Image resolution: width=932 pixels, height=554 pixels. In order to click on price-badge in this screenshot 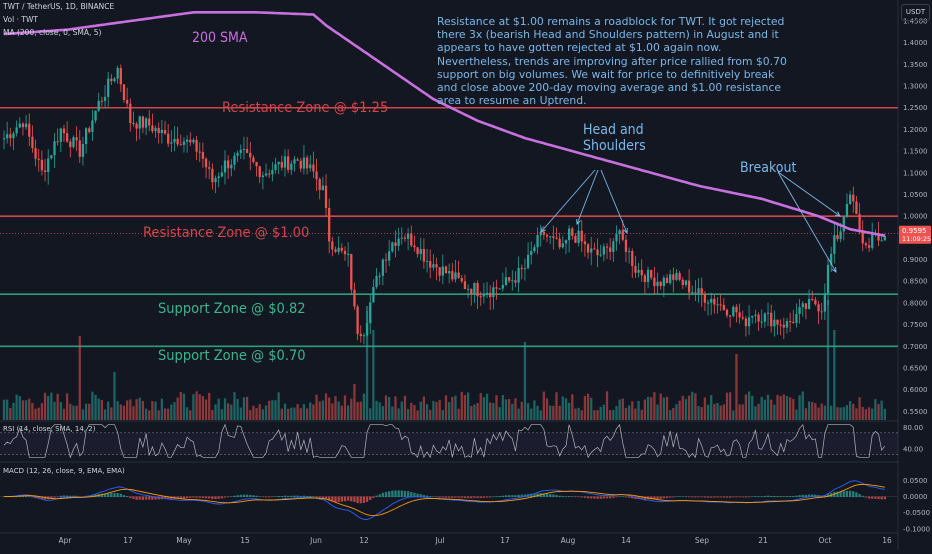, I will do `click(915, 234)`.